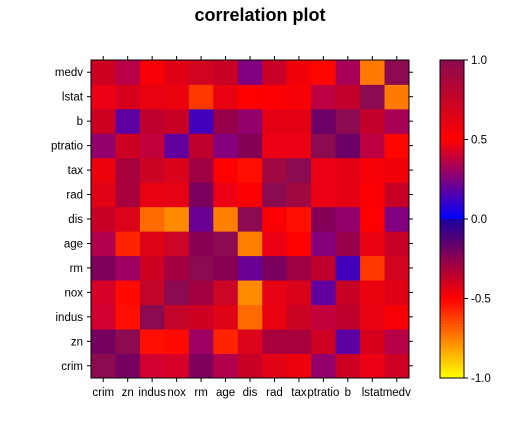 The image size is (521, 435). What do you see at coordinates (259, 15) in the screenshot?
I see `chart-title: correlation plot` at bounding box center [259, 15].